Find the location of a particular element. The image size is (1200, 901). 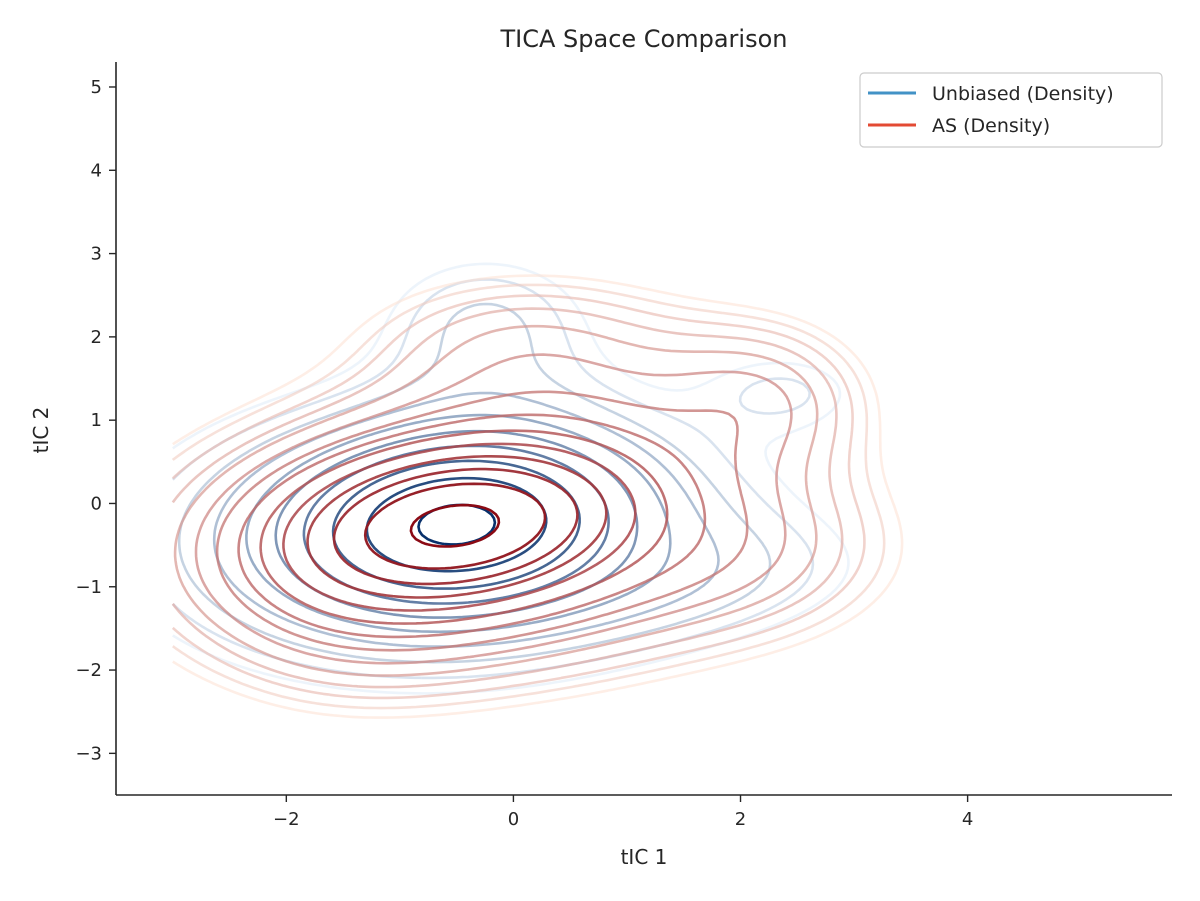

legend: Unbiased (Density) AS (Density) is located at coordinates (1011, 110).